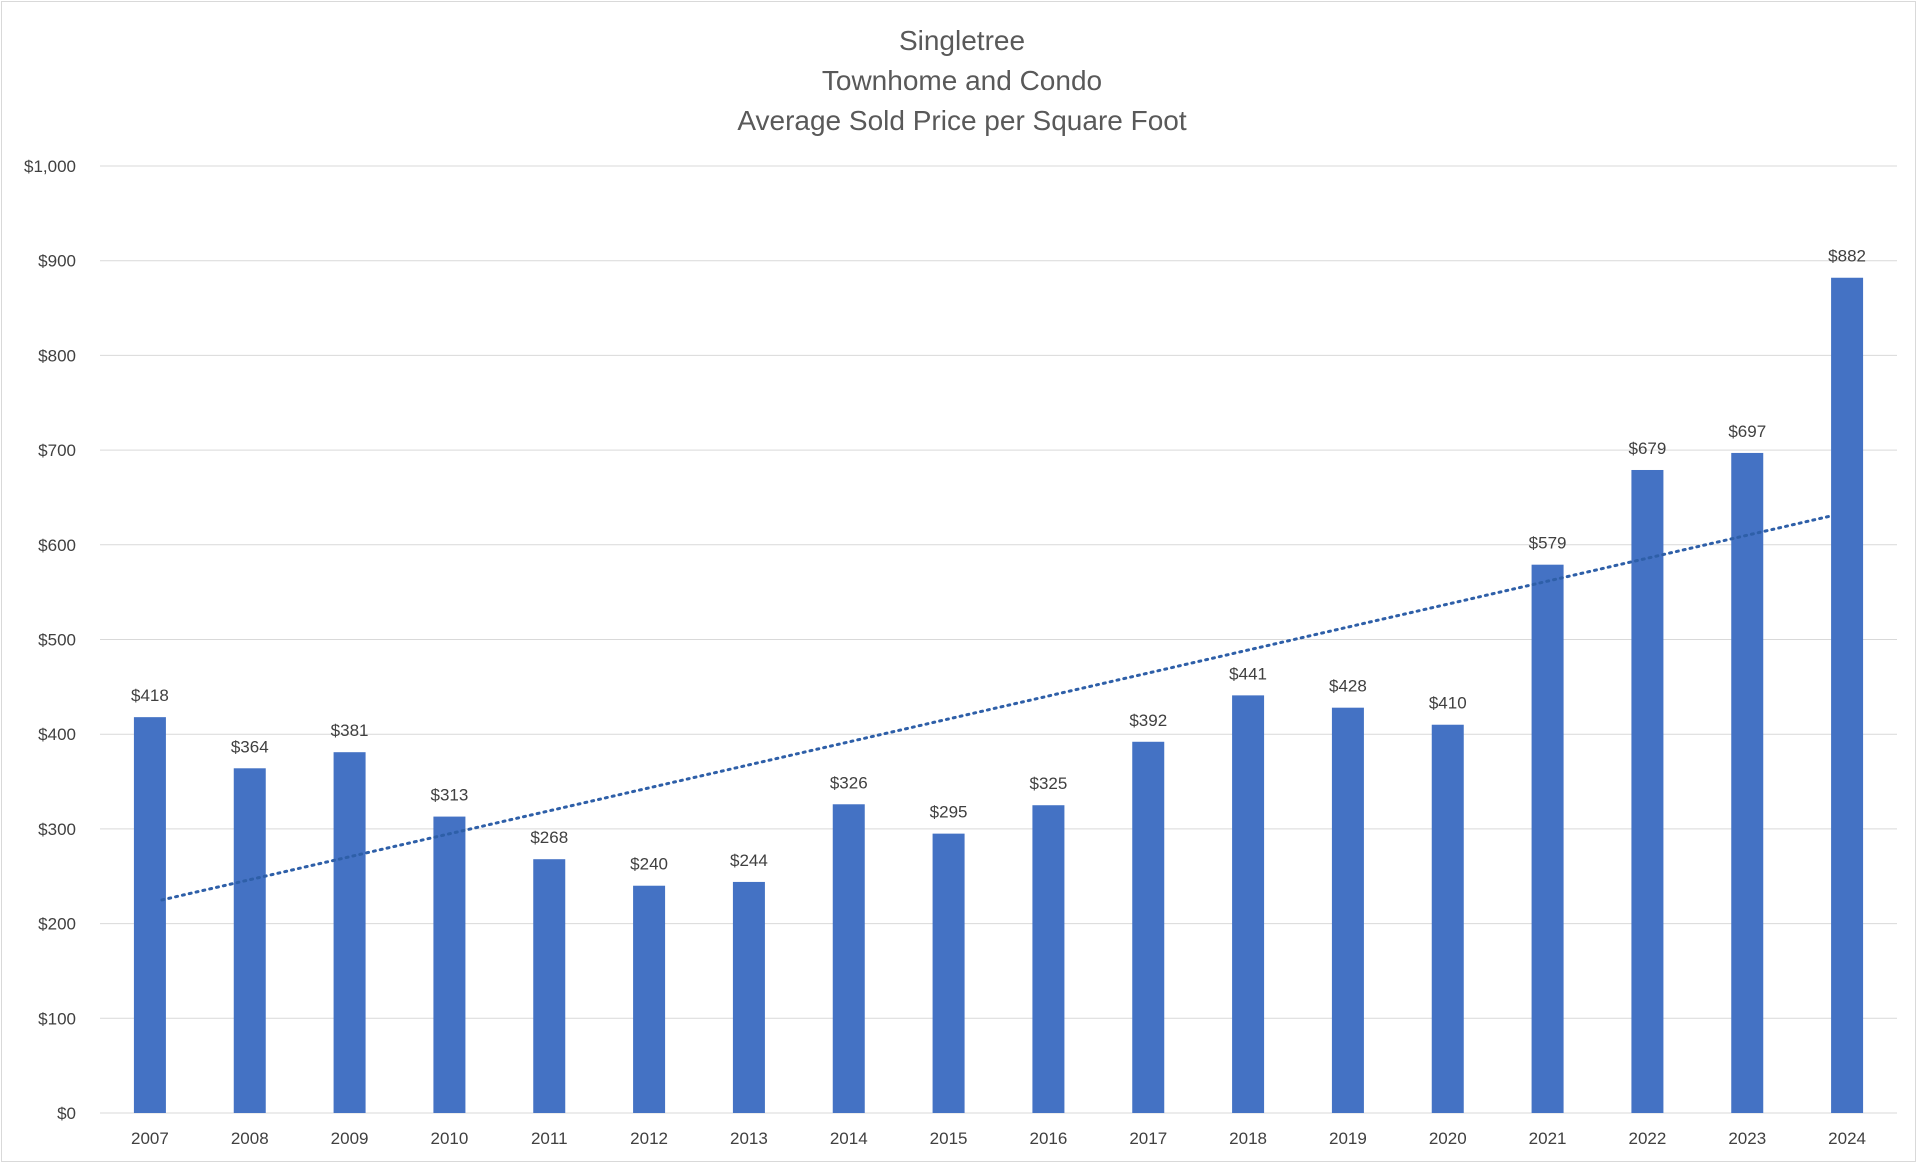 Image resolution: width=1920 pixels, height=1167 pixels. Describe the element at coordinates (149, 915) in the screenshot. I see `bar-2007` at that location.